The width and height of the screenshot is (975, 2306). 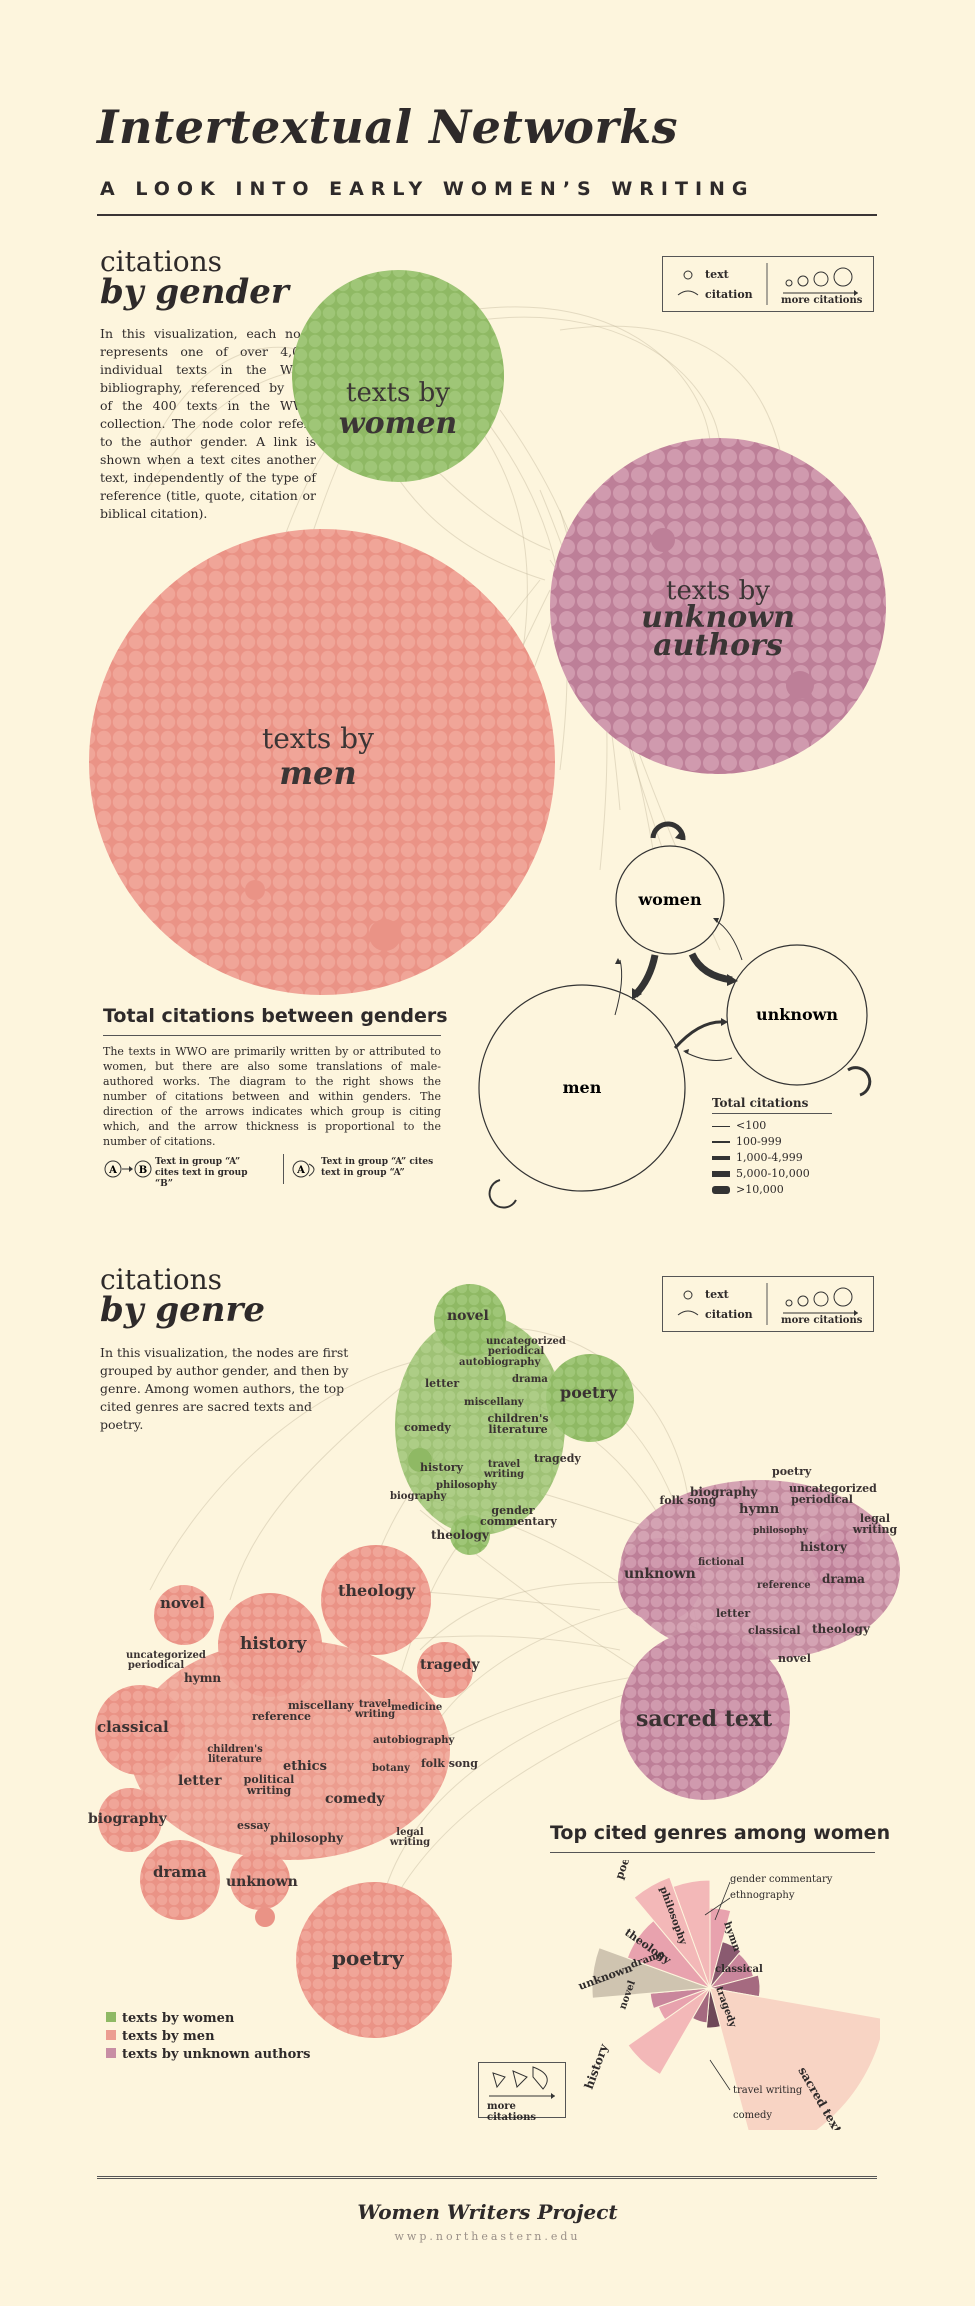 I want to click on genre-label-women-9: tragedy, so click(x=557, y=1458).